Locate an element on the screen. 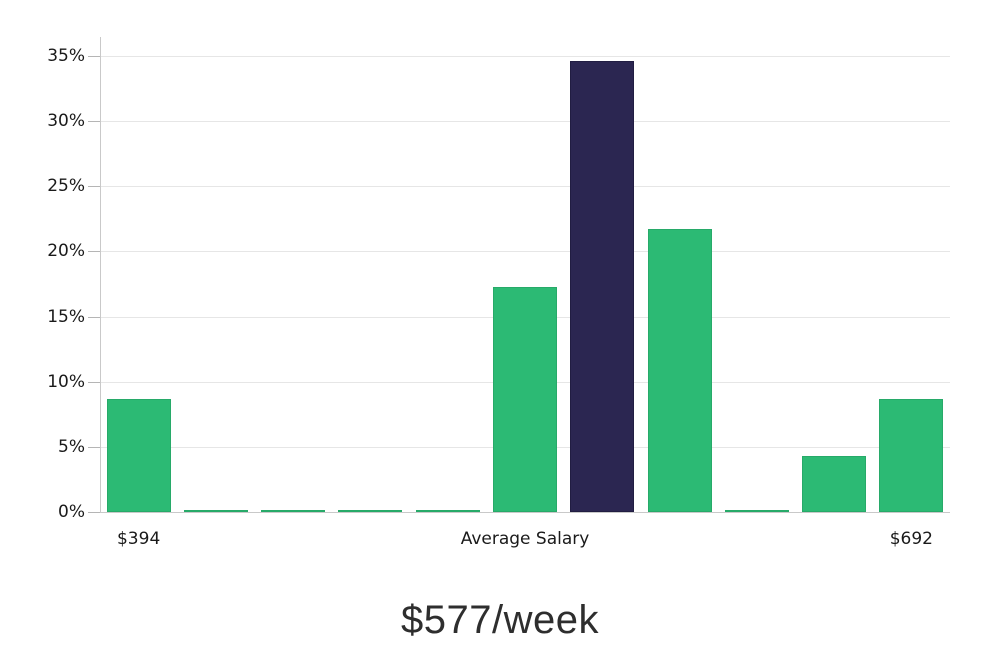  y-axis-line is located at coordinates (100, 275).